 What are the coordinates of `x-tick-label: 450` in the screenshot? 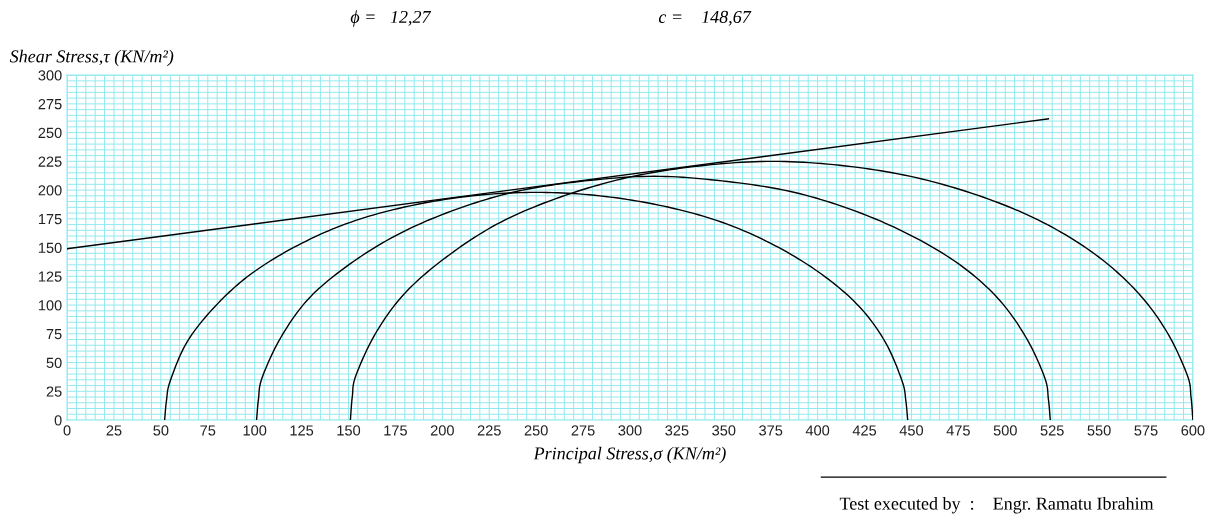 It's located at (911, 430).